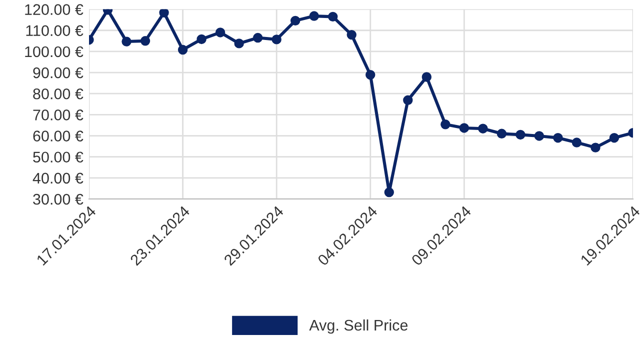 The height and width of the screenshot is (348, 641). I want to click on y-tick-label: 110.00 €, so click(55, 30).